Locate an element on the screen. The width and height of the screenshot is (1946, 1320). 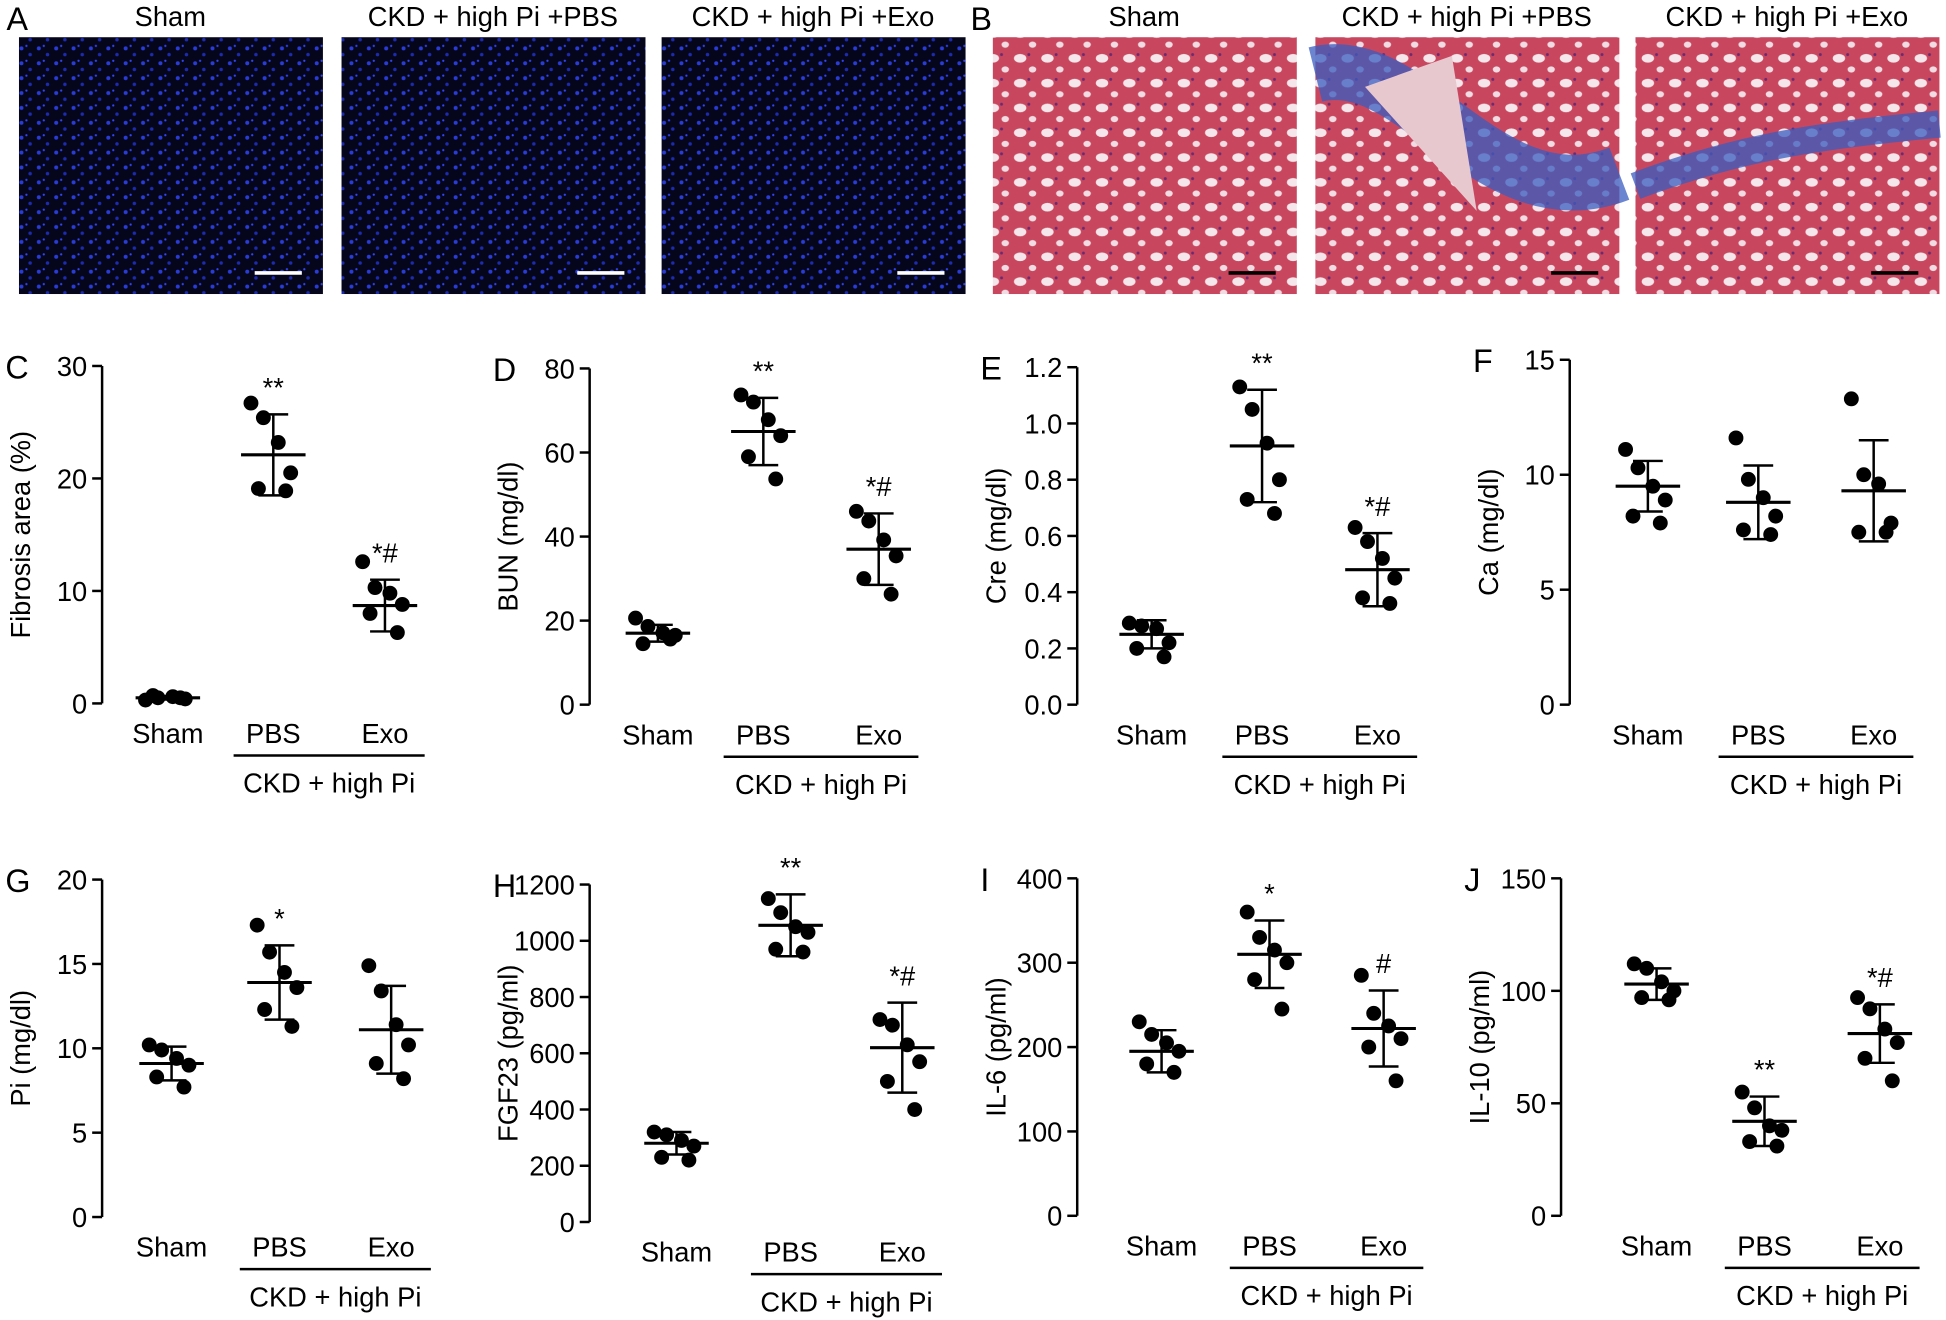
image-title: CKD + high Pi +Exo is located at coordinates (1787, 16).